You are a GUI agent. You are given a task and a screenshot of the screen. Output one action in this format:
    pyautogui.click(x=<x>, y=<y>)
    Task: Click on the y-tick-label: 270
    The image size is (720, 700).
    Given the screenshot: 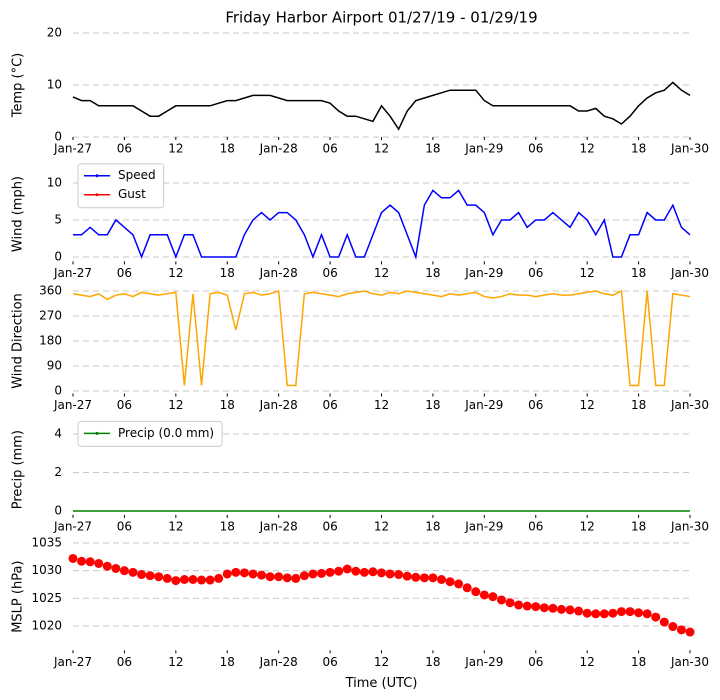 What is the action you would take?
    pyautogui.click(x=50, y=316)
    